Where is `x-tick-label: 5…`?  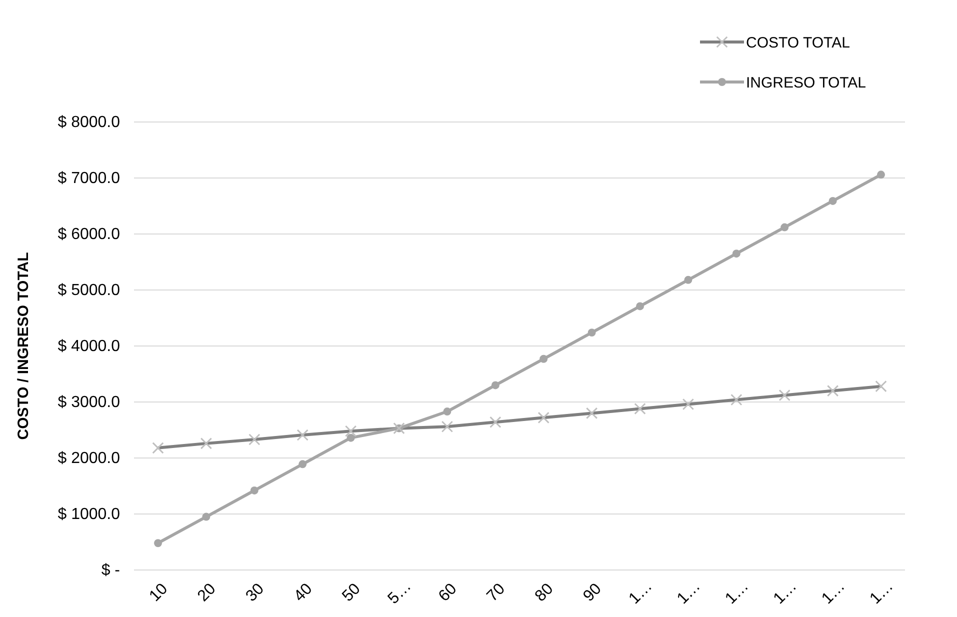
x-tick-label: 5… is located at coordinates (399, 593).